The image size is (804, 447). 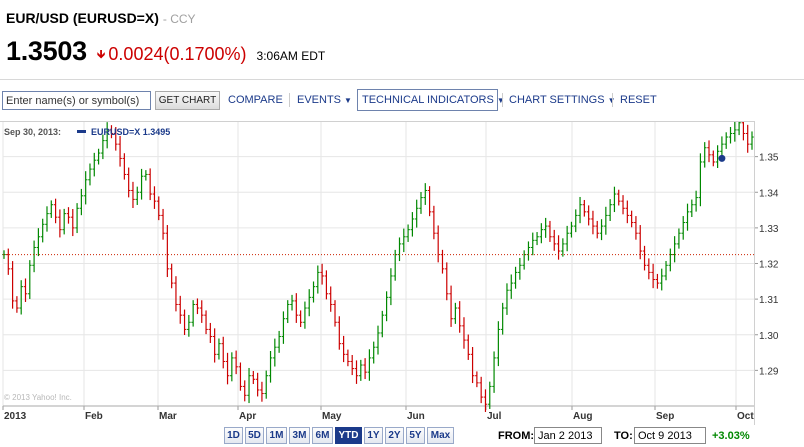 What do you see at coordinates (255, 100) in the screenshot?
I see `compare-link: COMPARE` at bounding box center [255, 100].